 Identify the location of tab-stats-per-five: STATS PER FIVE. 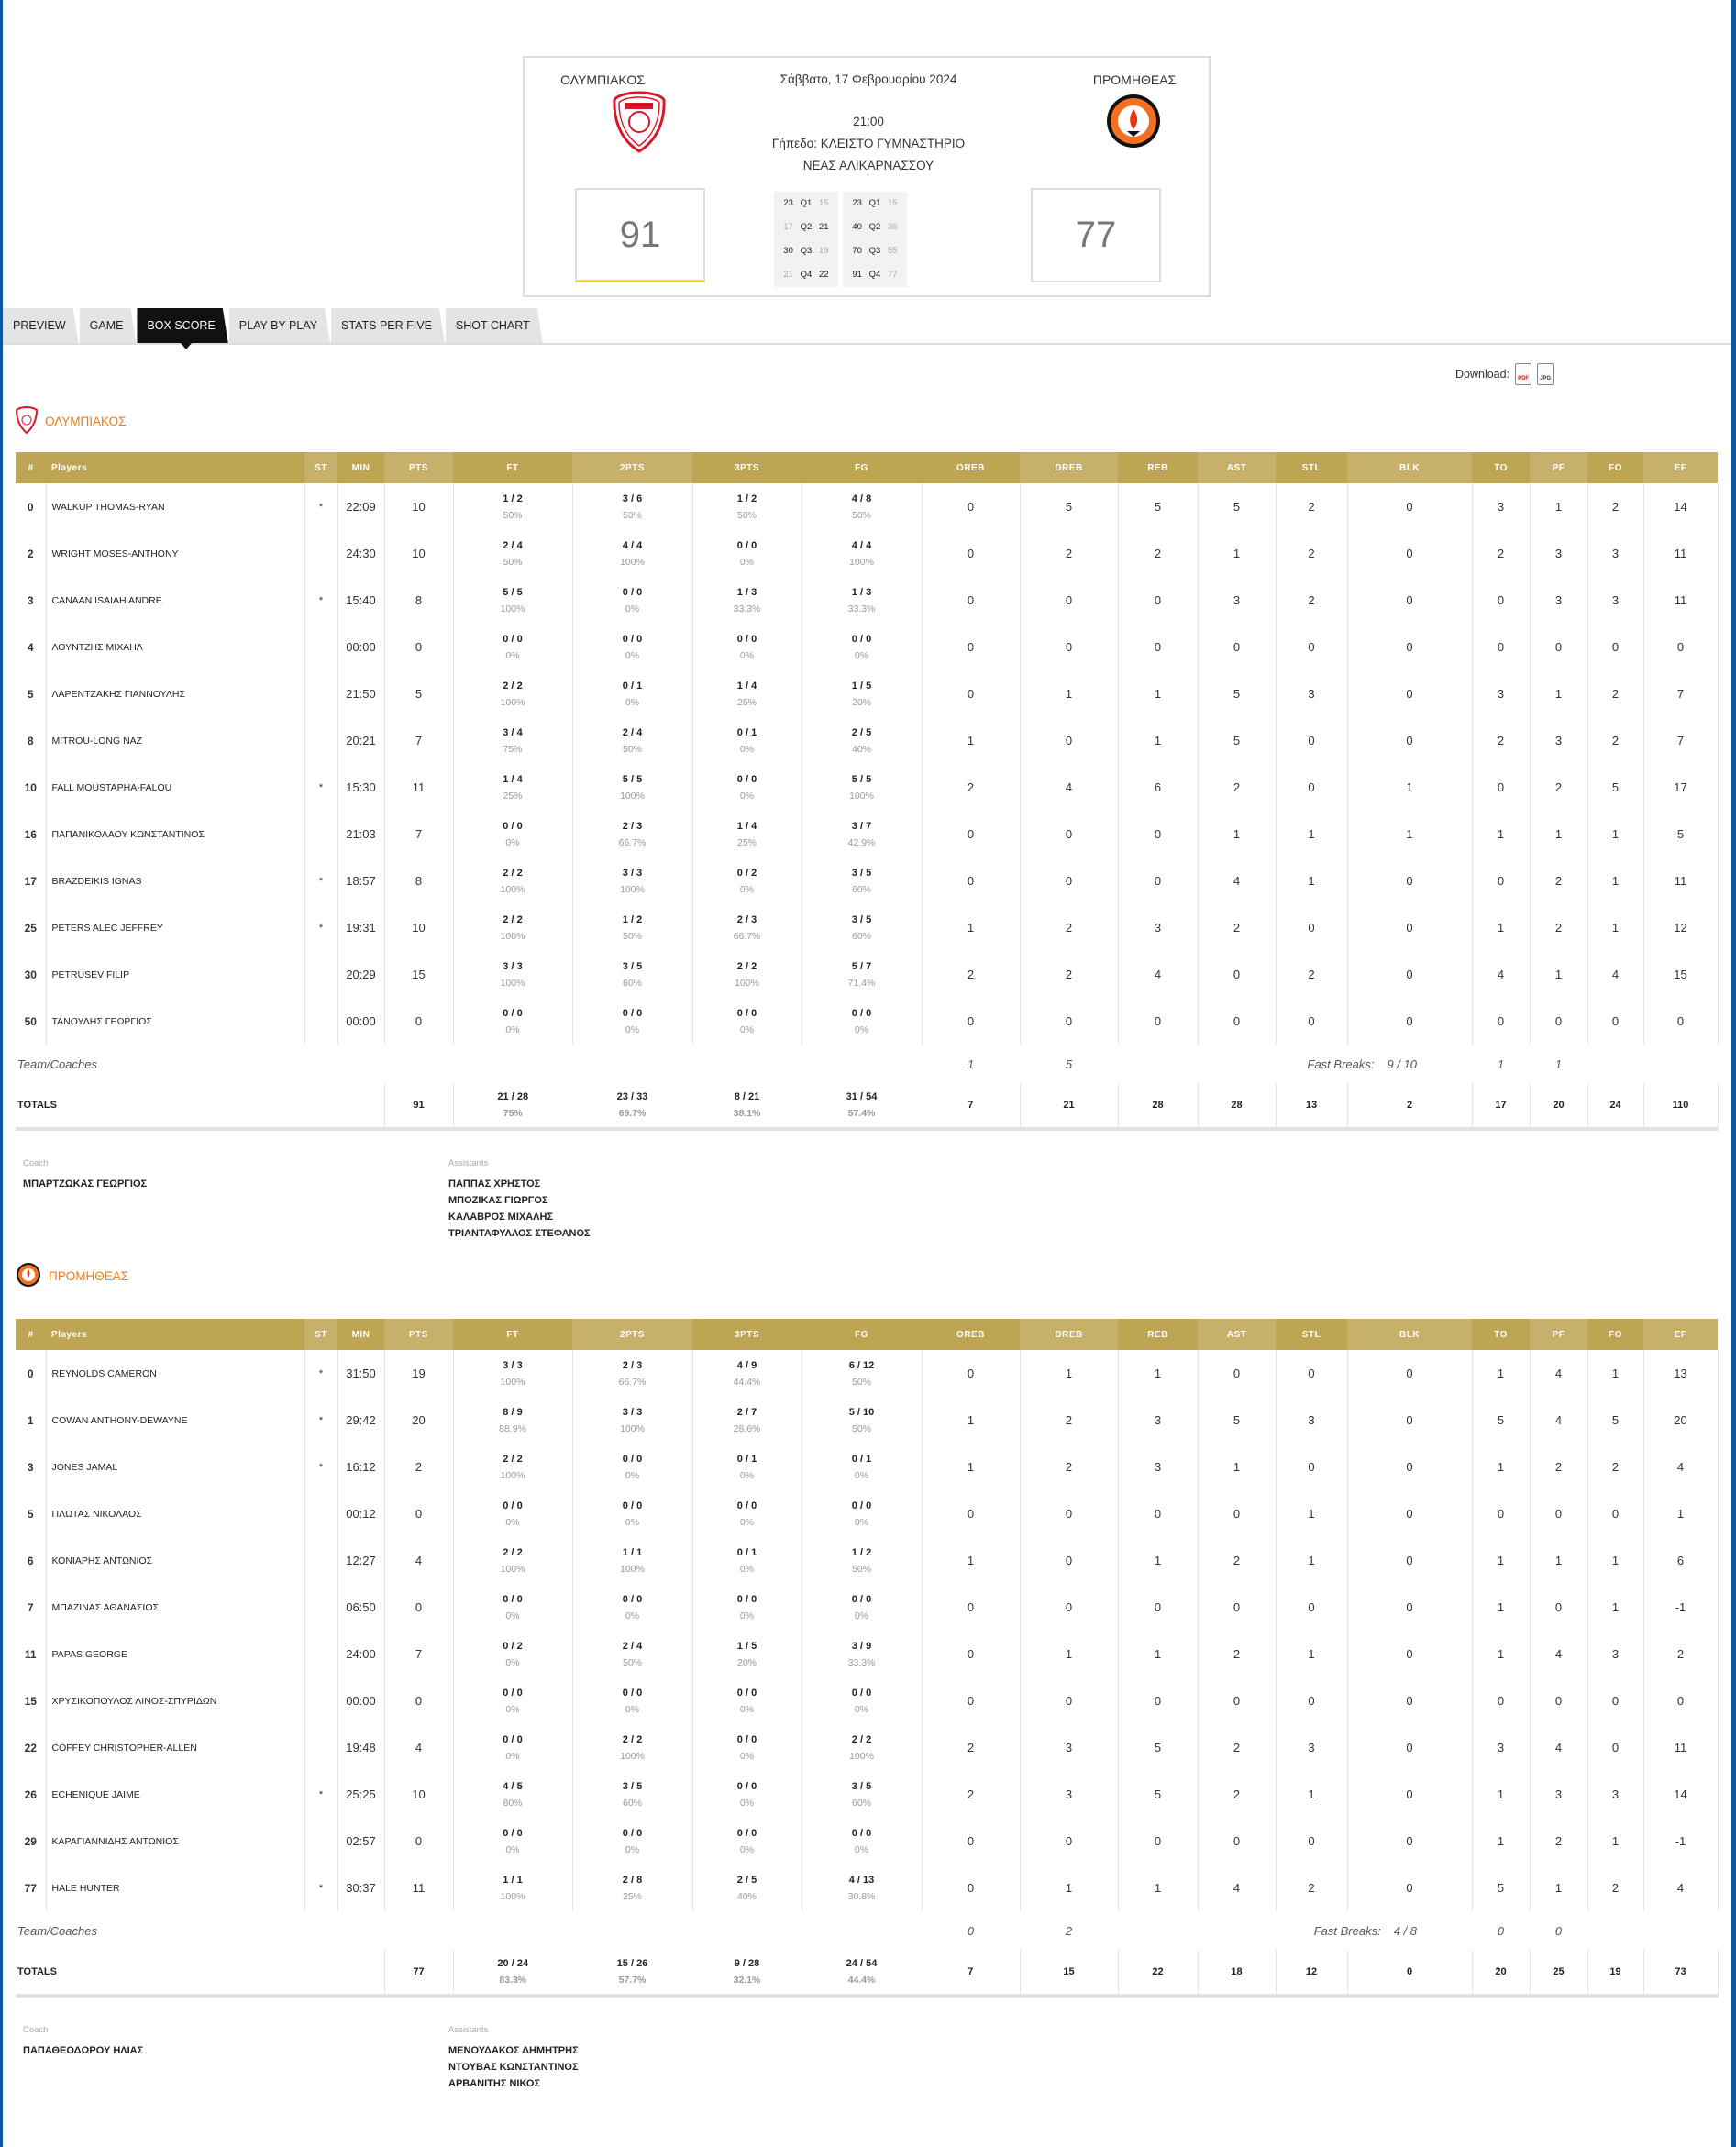
(388, 325).